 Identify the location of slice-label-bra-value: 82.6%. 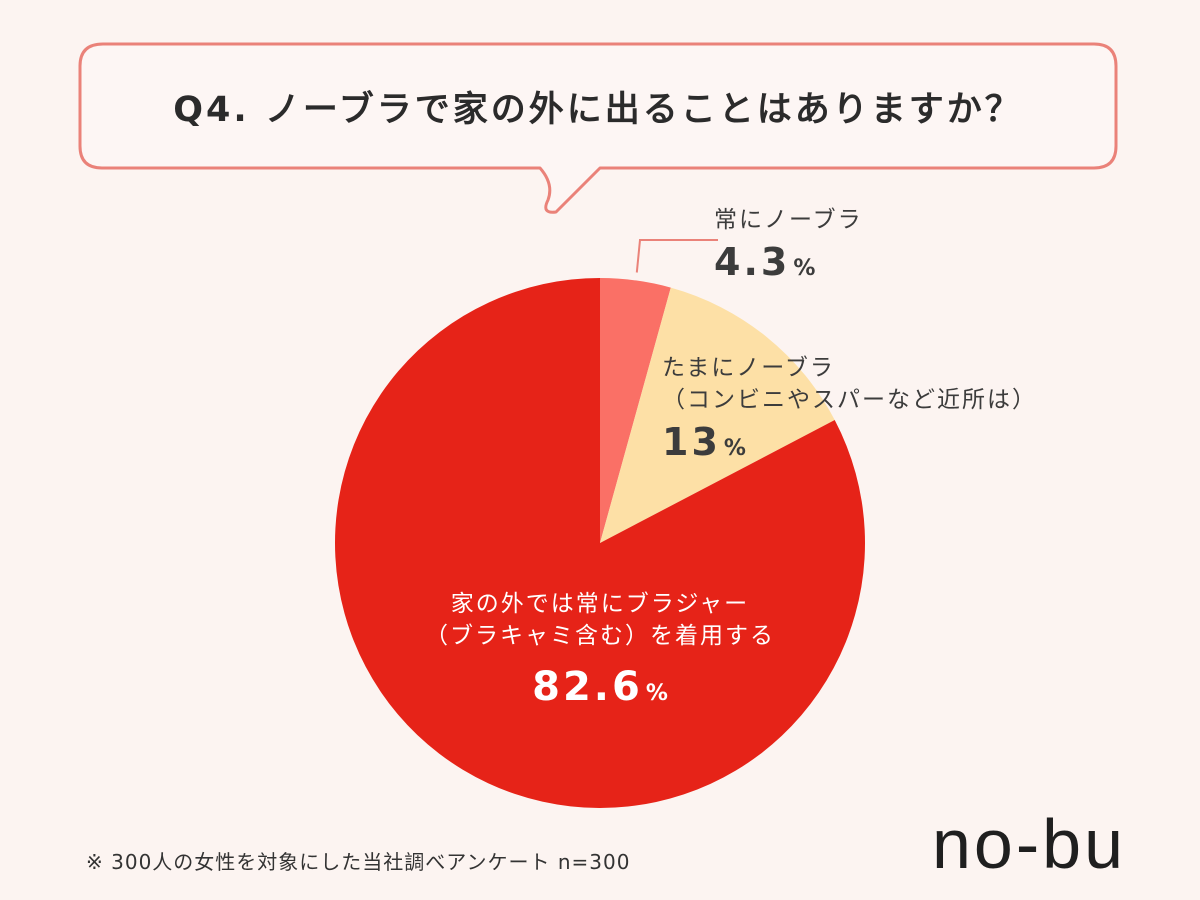
(600, 687).